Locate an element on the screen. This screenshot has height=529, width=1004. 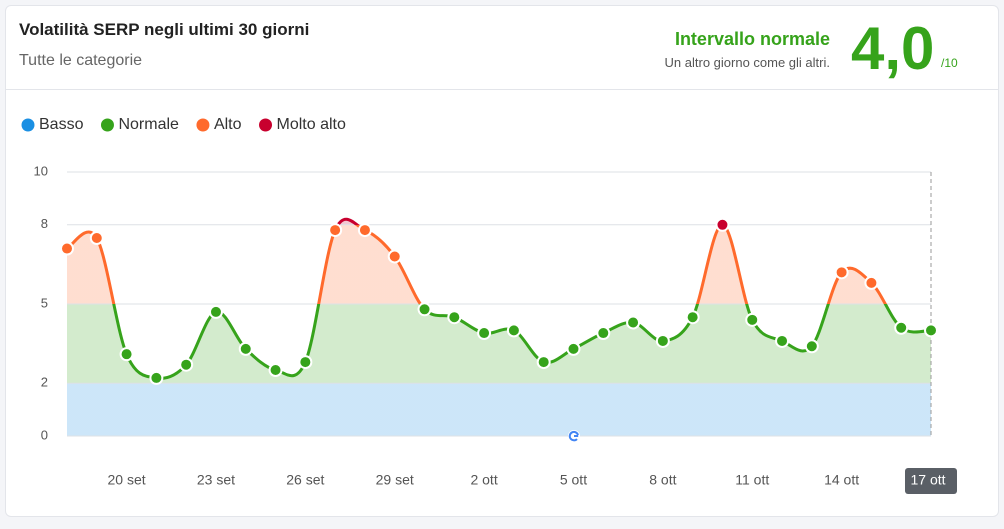
legend-label: Molto alto is located at coordinates (311, 124).